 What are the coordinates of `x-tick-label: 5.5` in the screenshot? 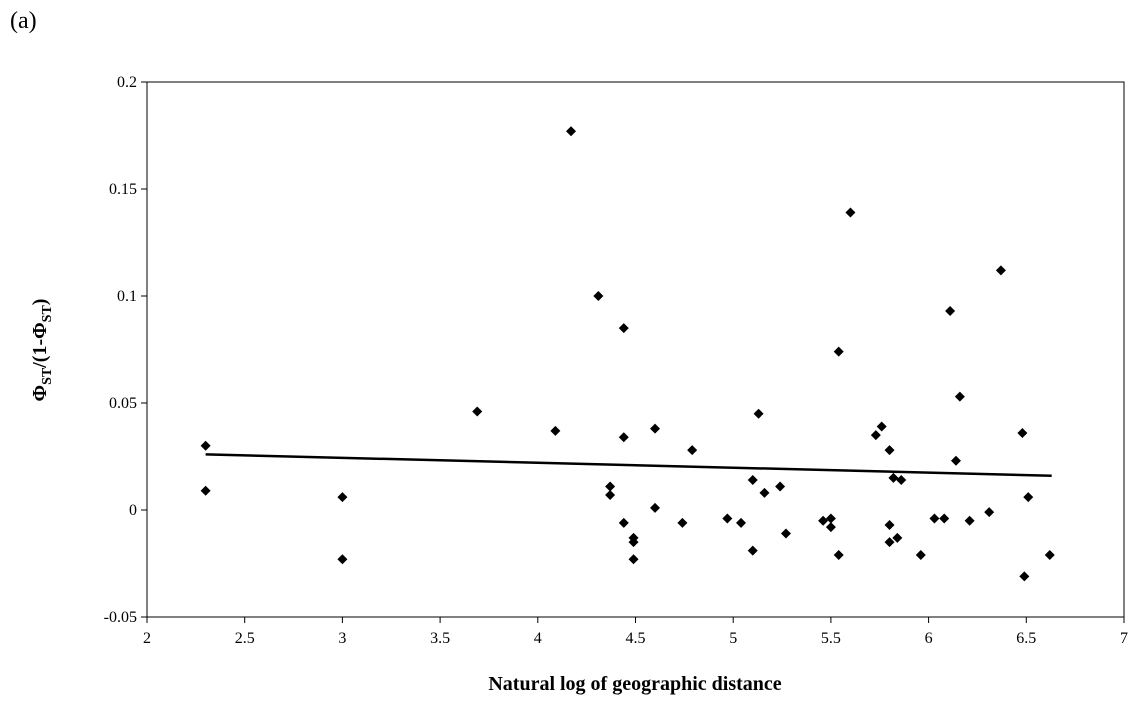 It's located at (831, 638).